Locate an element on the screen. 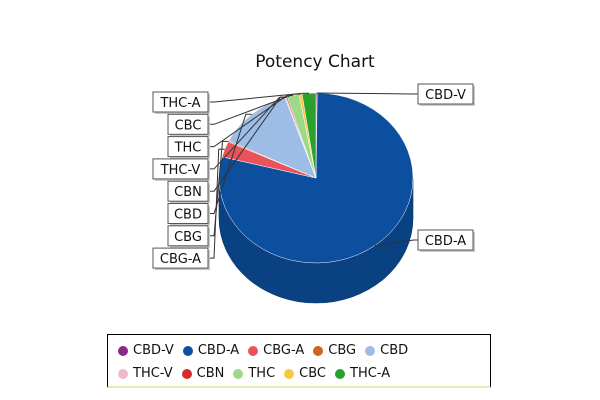  slice-label-cbd-a: CBD-A is located at coordinates (446, 240).